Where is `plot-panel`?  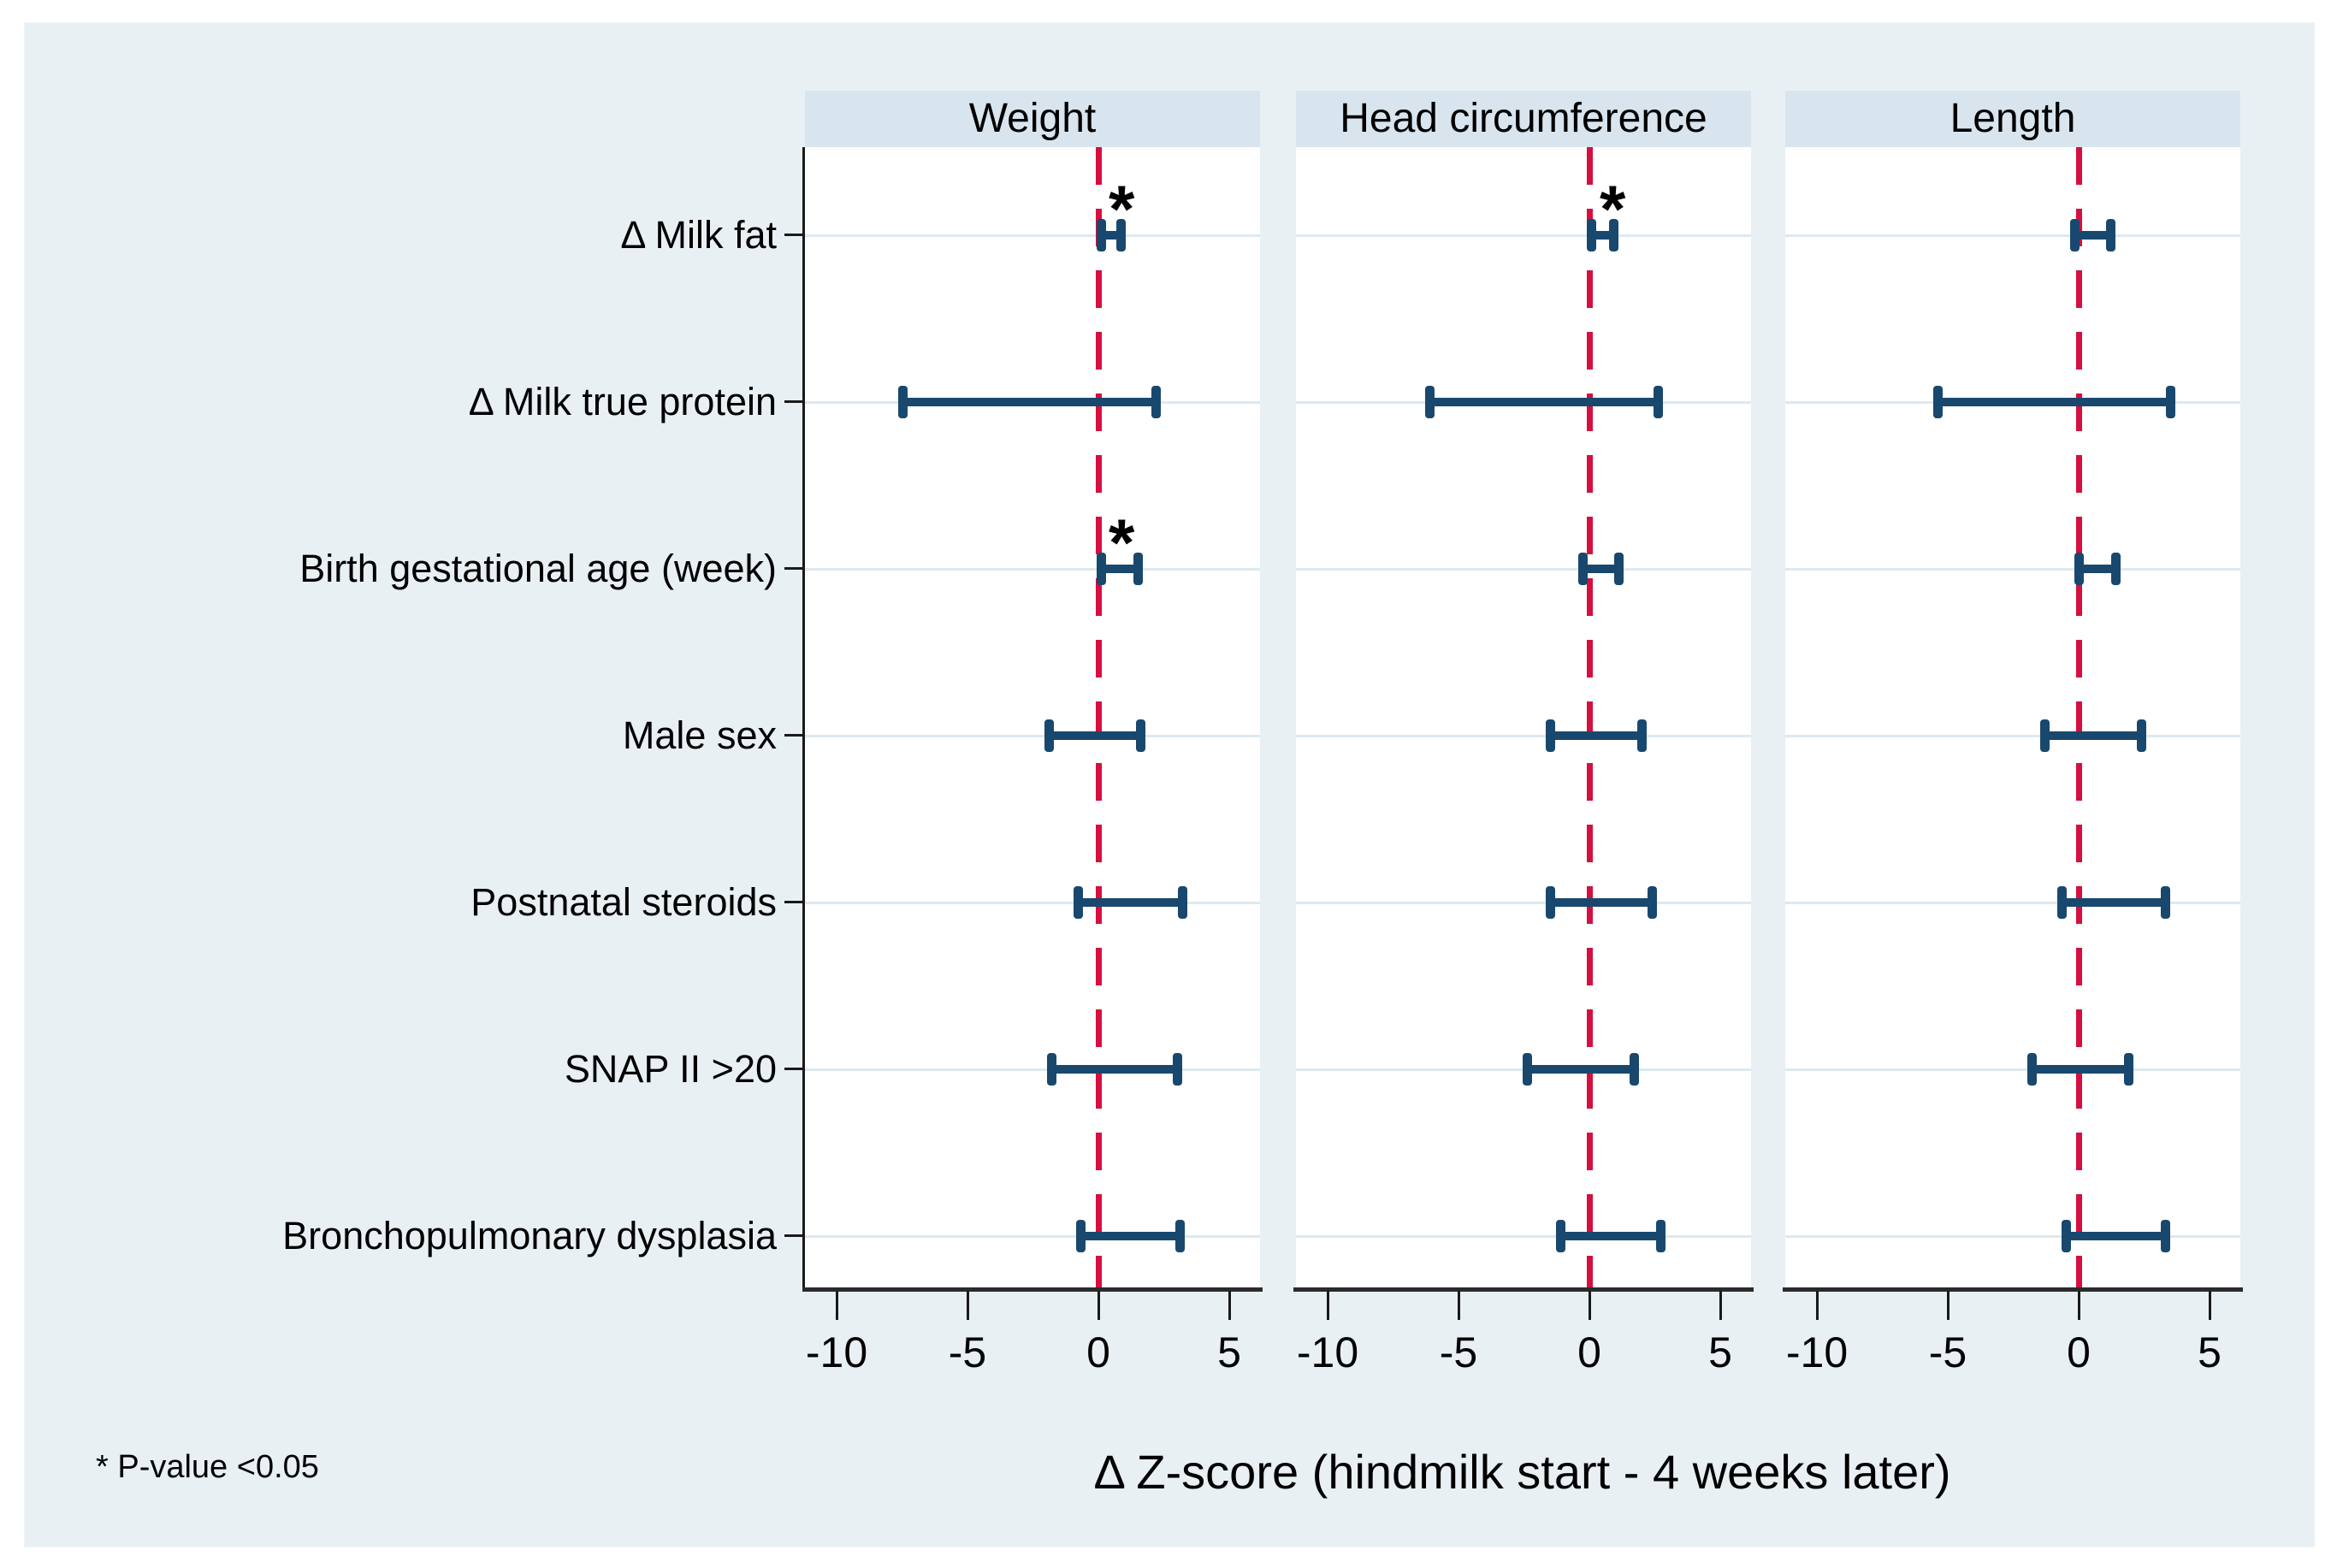 plot-panel is located at coordinates (2013, 717).